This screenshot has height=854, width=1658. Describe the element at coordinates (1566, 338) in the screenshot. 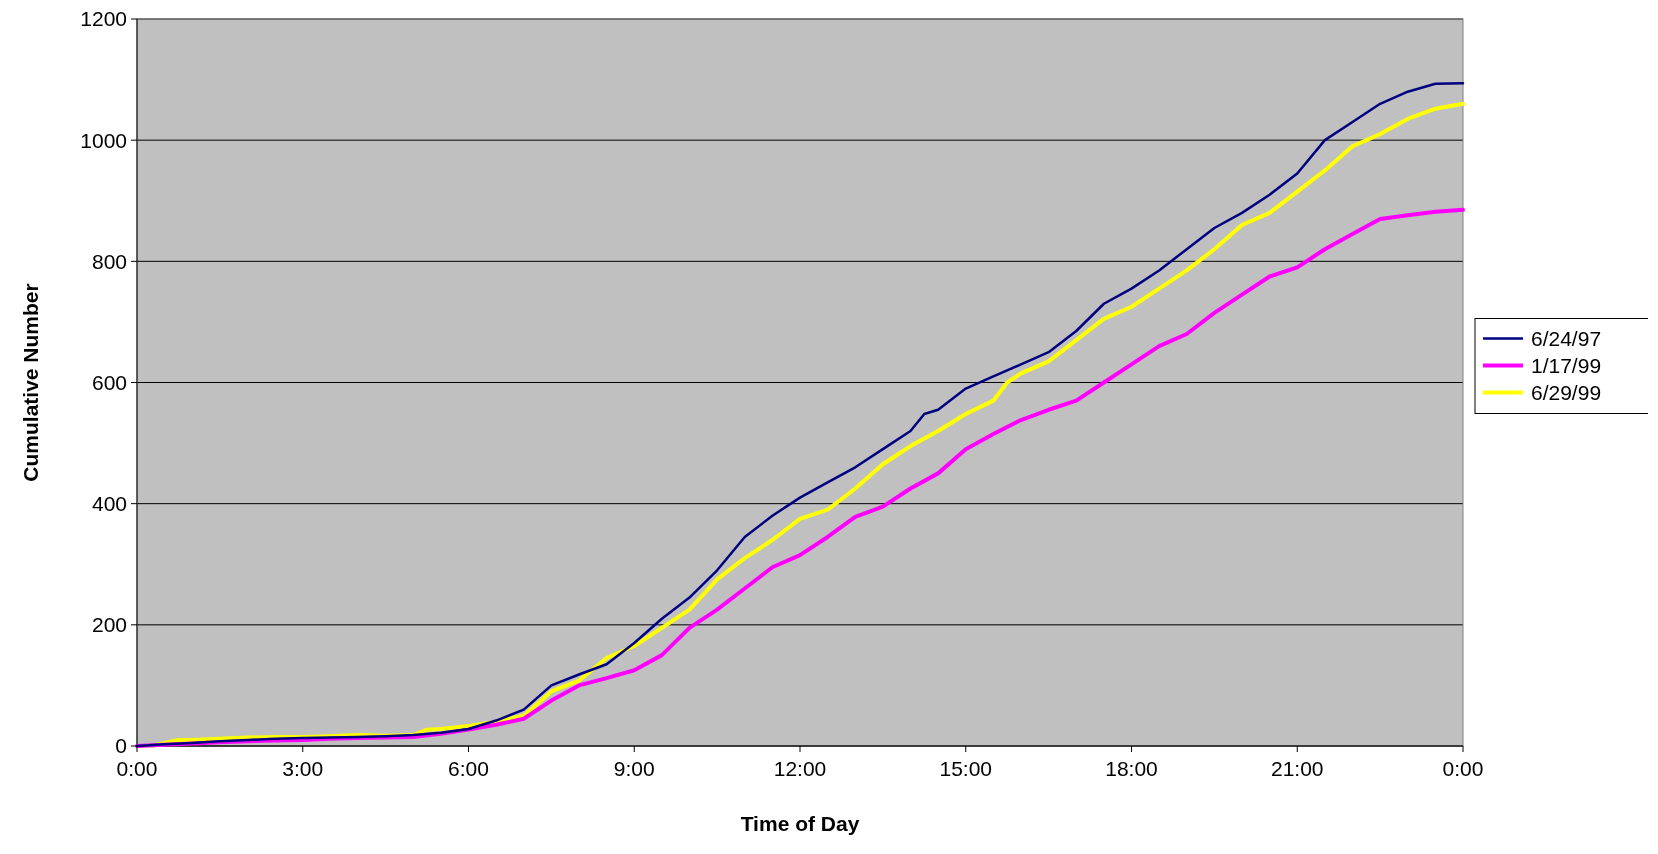

I see `legend-label: 6/24/97` at that location.